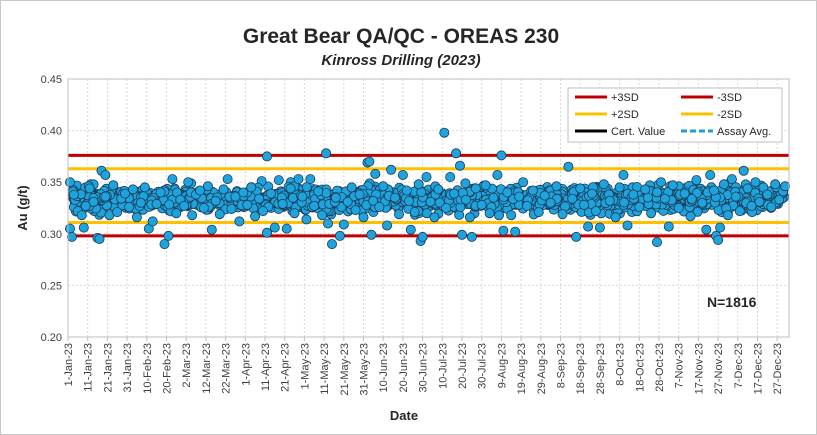 The height and width of the screenshot is (435, 817). I want to click on legend: +3SD -3SD +2SD -2SD Cert. Value Assay Avg., so click(675, 115).